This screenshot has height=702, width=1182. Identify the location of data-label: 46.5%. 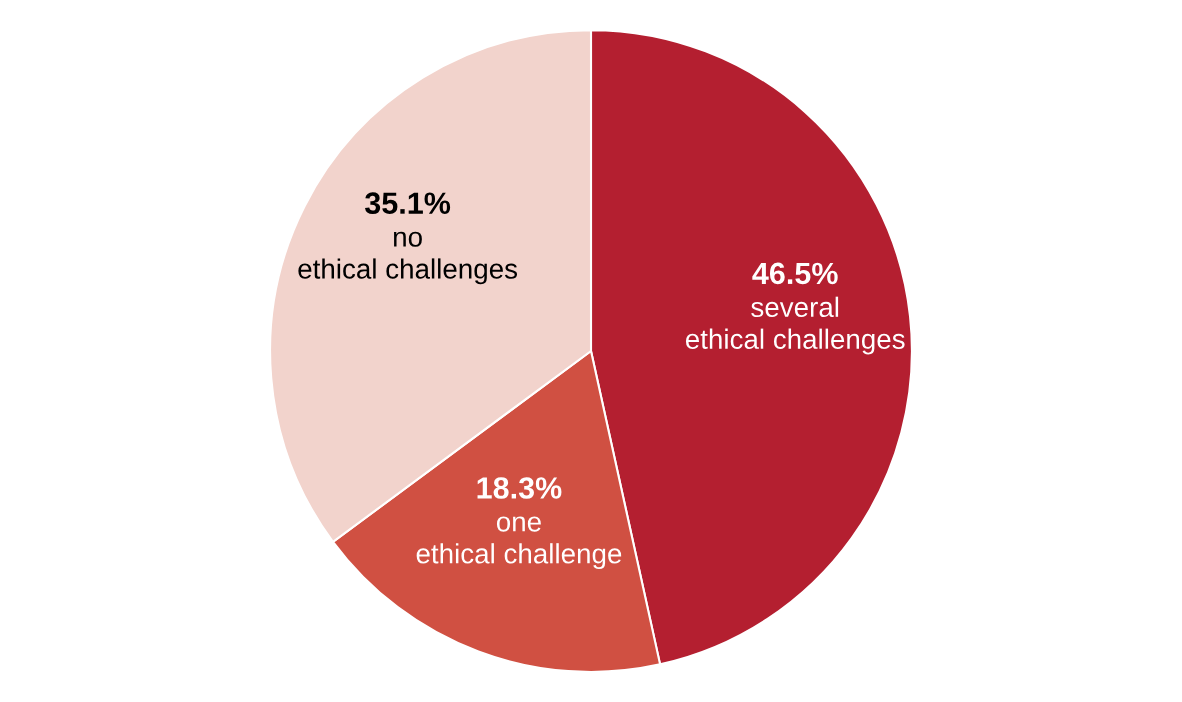
(795, 273).